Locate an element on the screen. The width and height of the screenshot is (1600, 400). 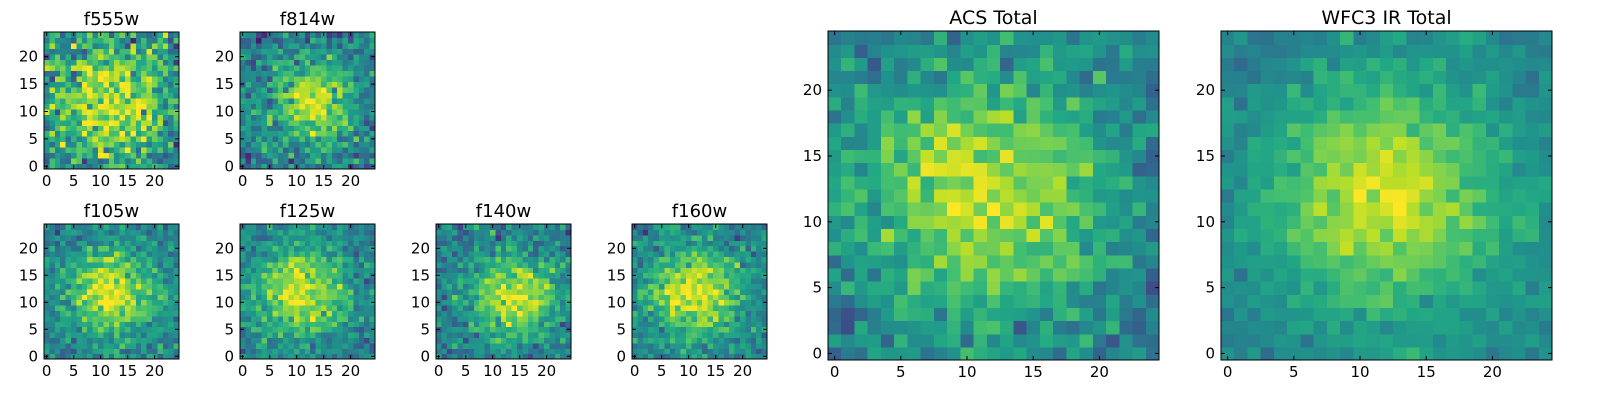
y-tick-label: 15 is located at coordinates (28, 275).